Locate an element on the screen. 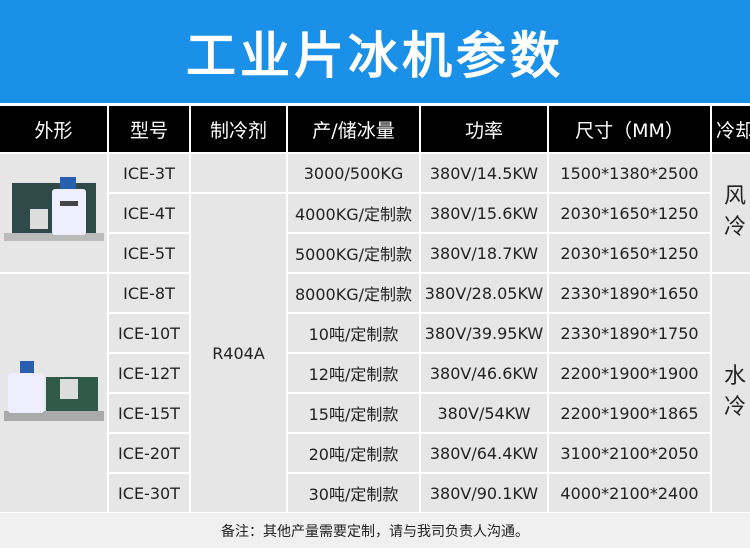 Image resolution: width=750 pixels, height=548 pixels. header-capacity: 产/储冰量 is located at coordinates (353, 129).